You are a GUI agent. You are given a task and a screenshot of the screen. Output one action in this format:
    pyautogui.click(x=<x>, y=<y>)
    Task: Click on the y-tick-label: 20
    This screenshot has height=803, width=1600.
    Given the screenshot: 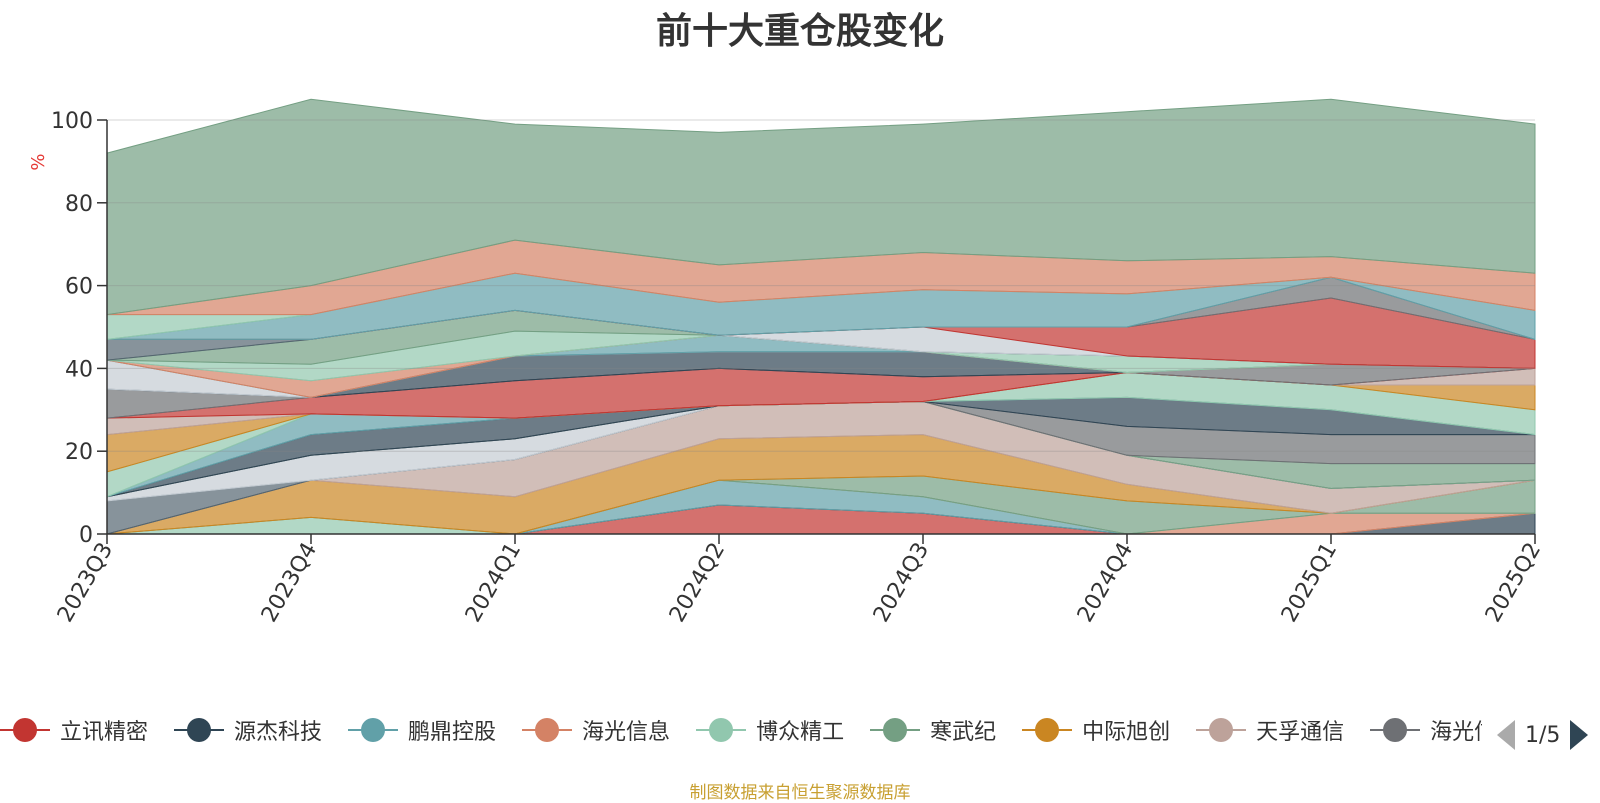 What is the action you would take?
    pyautogui.click(x=79, y=452)
    